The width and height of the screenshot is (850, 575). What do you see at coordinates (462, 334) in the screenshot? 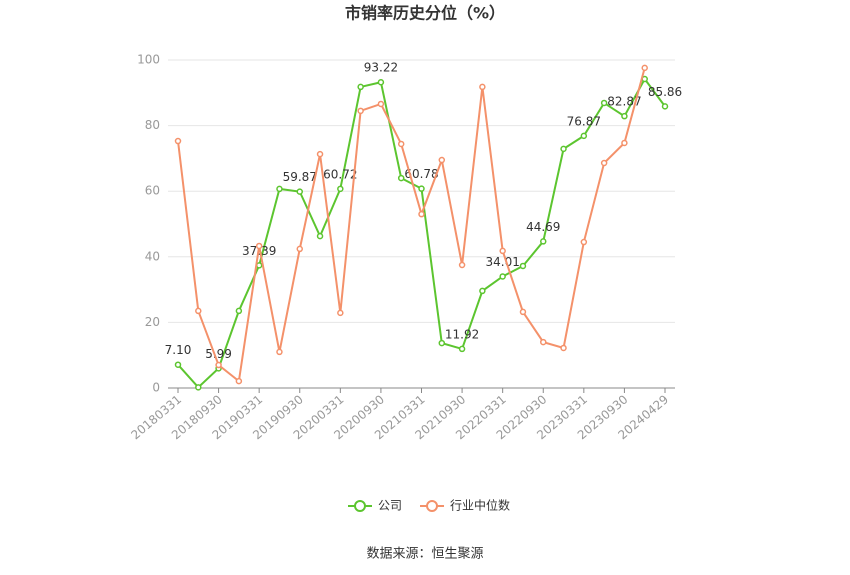
I see `value-label: 11.92` at bounding box center [462, 334].